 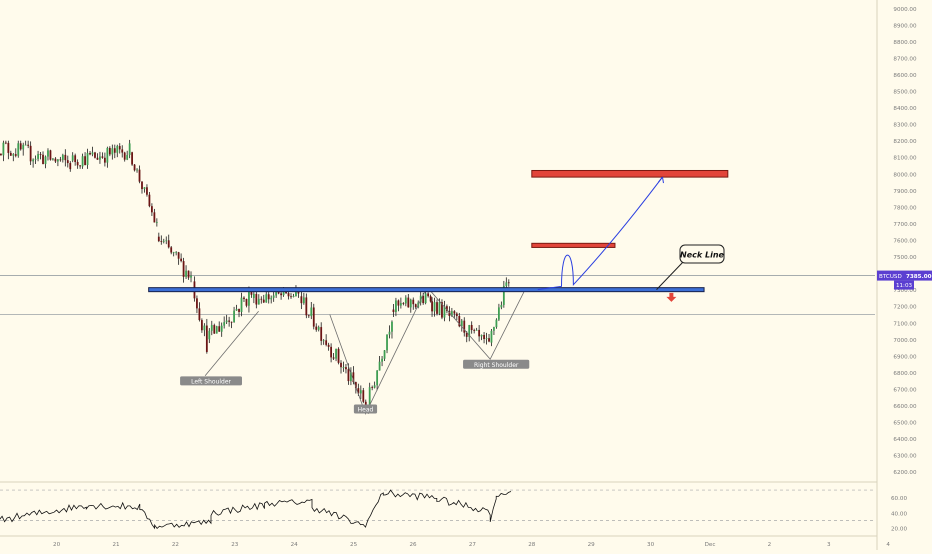 I want to click on upper-target-zone, so click(x=630, y=173).